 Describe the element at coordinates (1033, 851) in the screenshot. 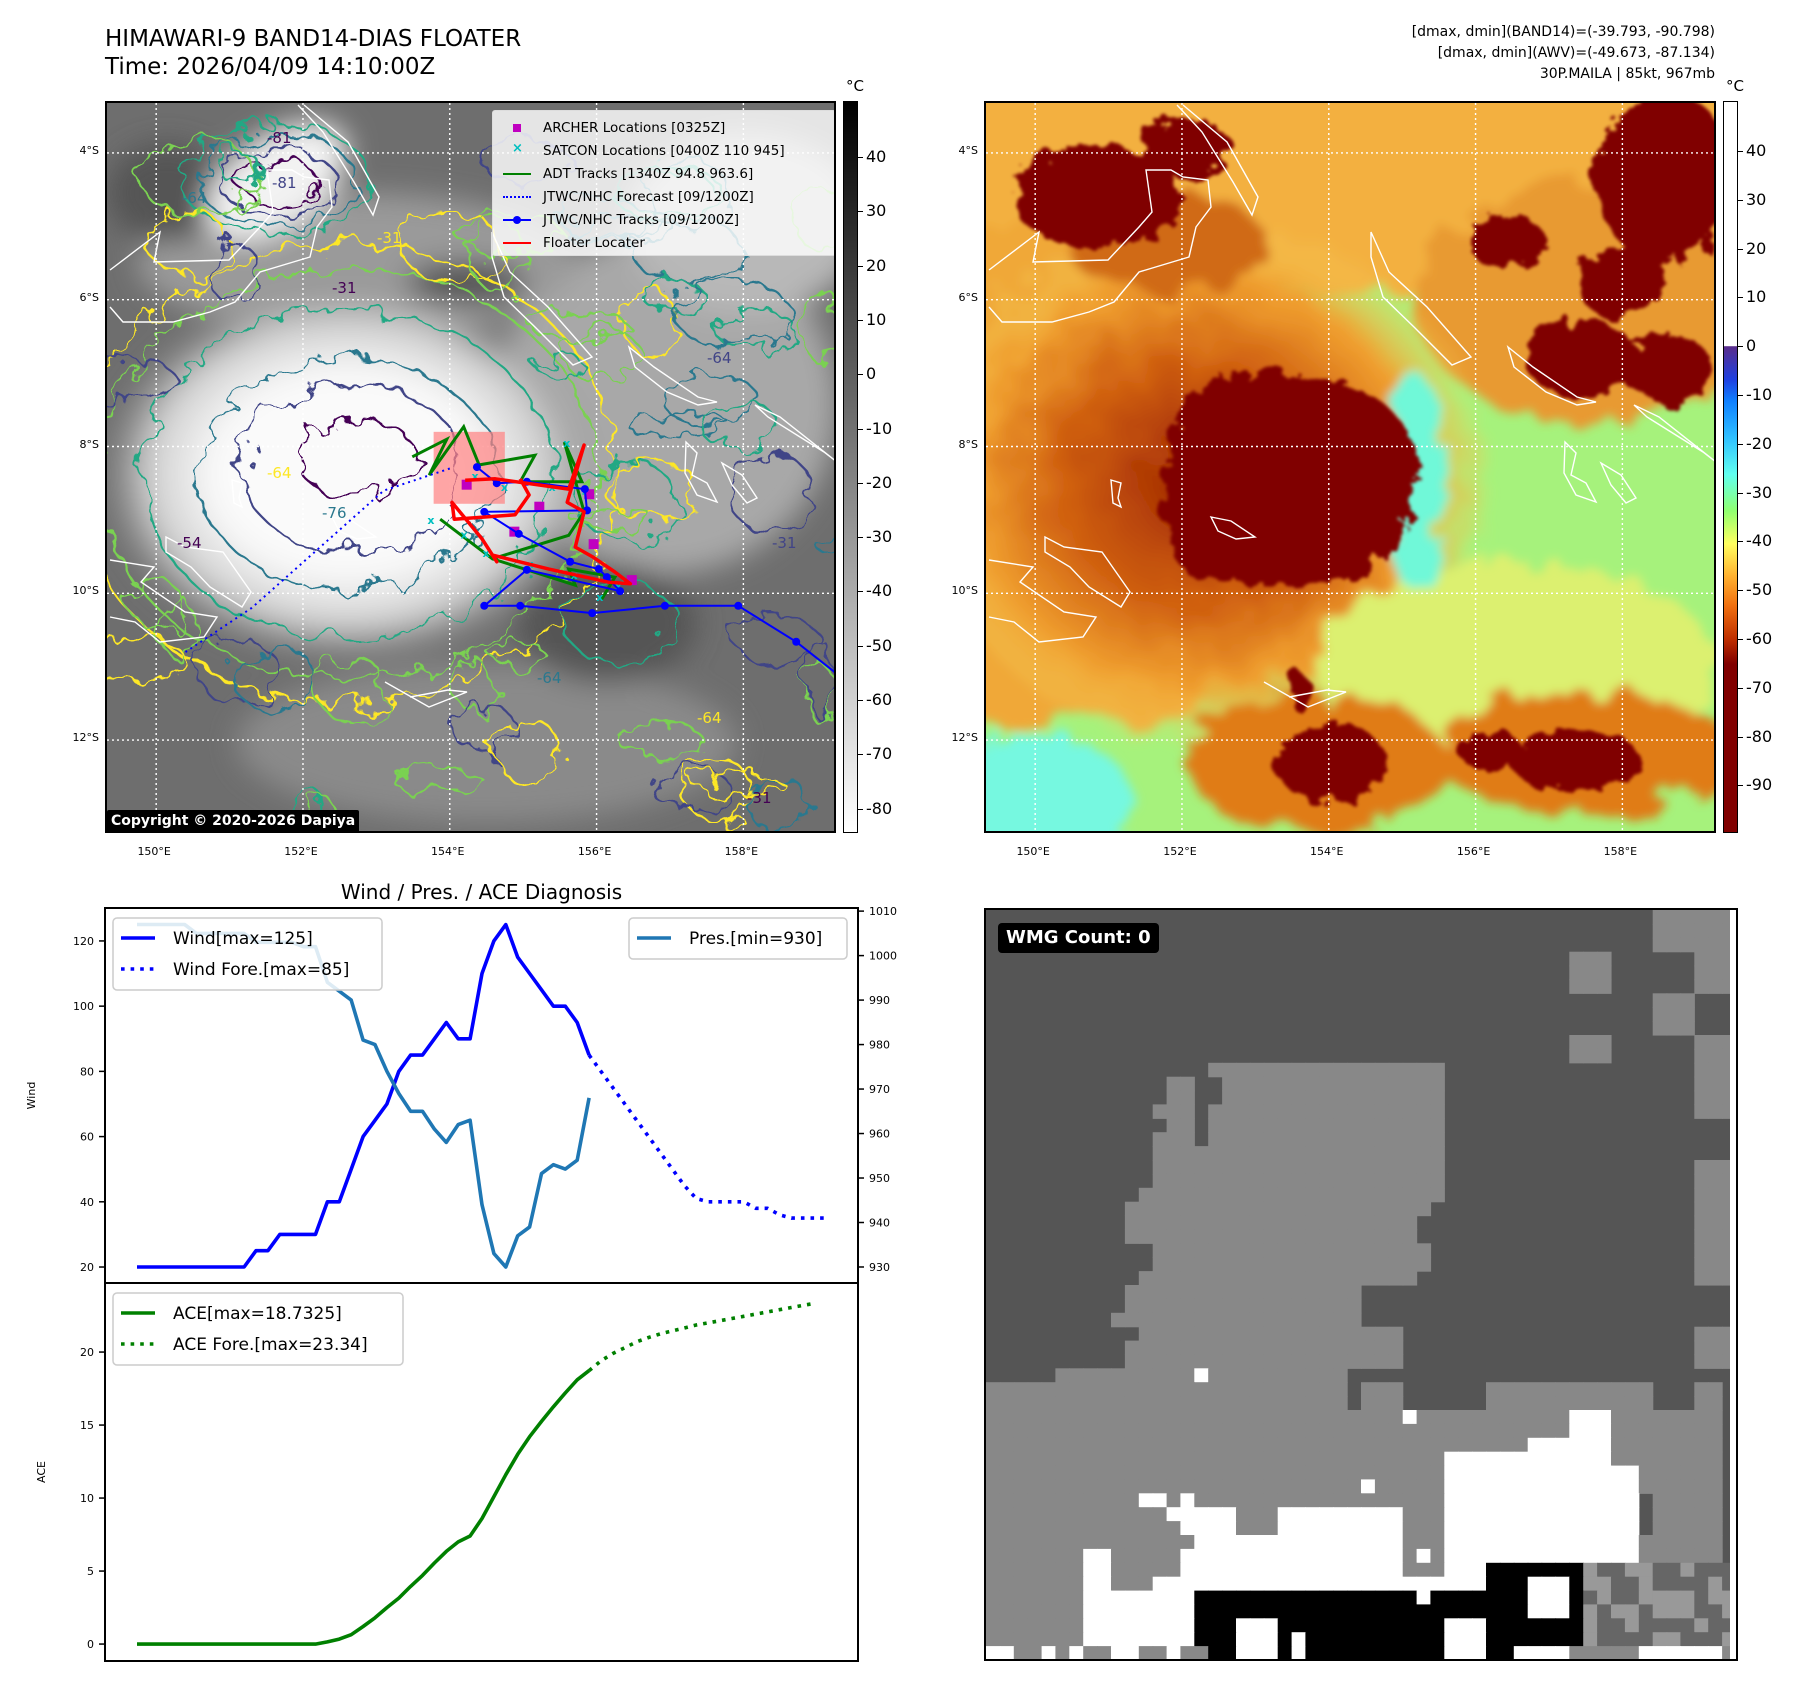

I see `lon-label-right: 150°E` at that location.